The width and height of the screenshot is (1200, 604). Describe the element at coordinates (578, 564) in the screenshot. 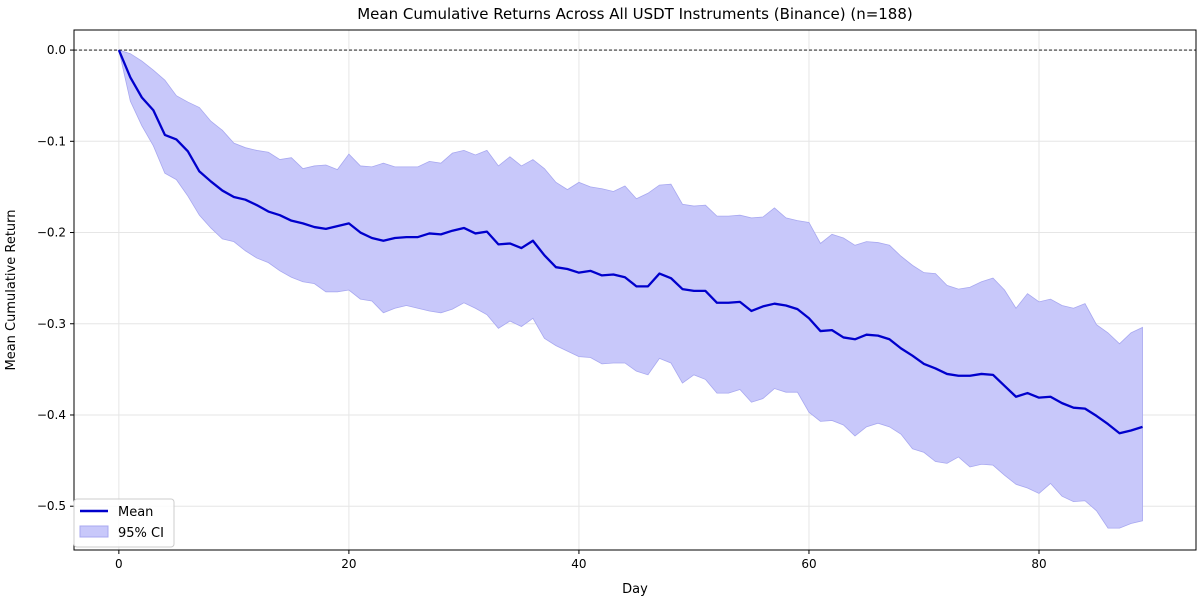

I see `x-tick-label: 40` at that location.